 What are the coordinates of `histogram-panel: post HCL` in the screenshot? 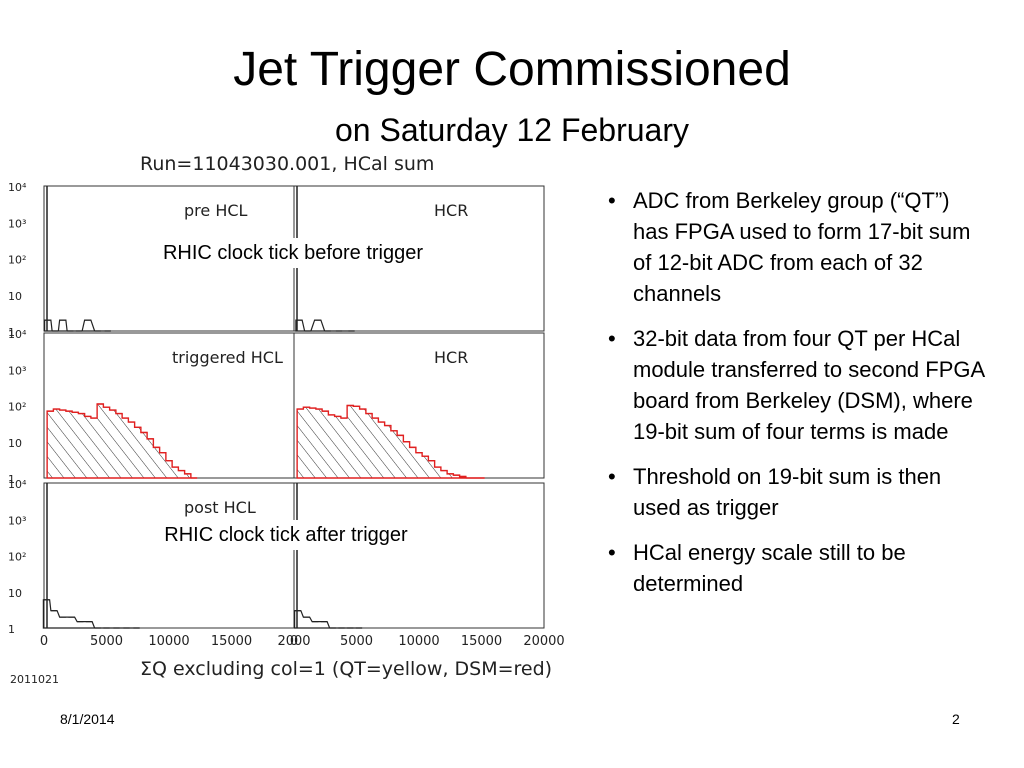 It's located at (168, 555).